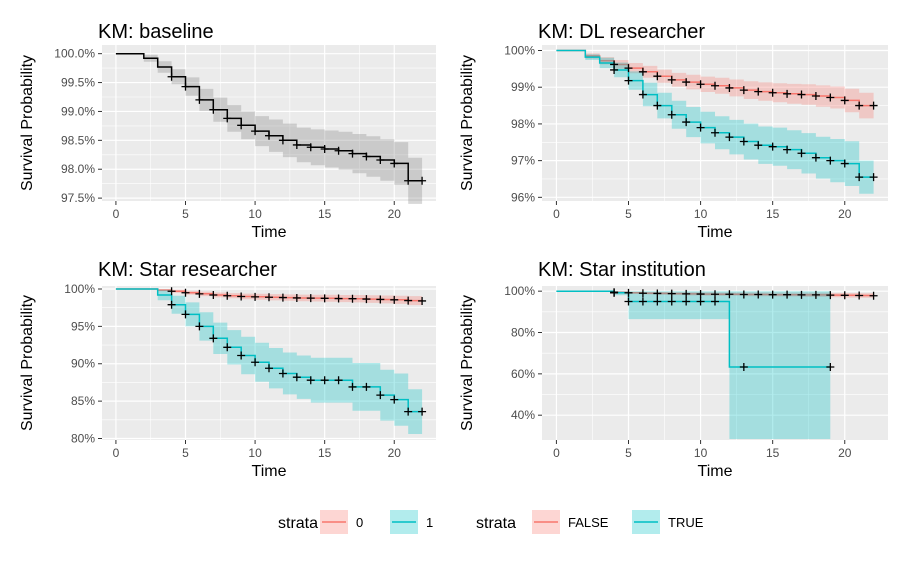 The width and height of the screenshot is (914, 565). I want to click on legend-title: strata, so click(298, 523).